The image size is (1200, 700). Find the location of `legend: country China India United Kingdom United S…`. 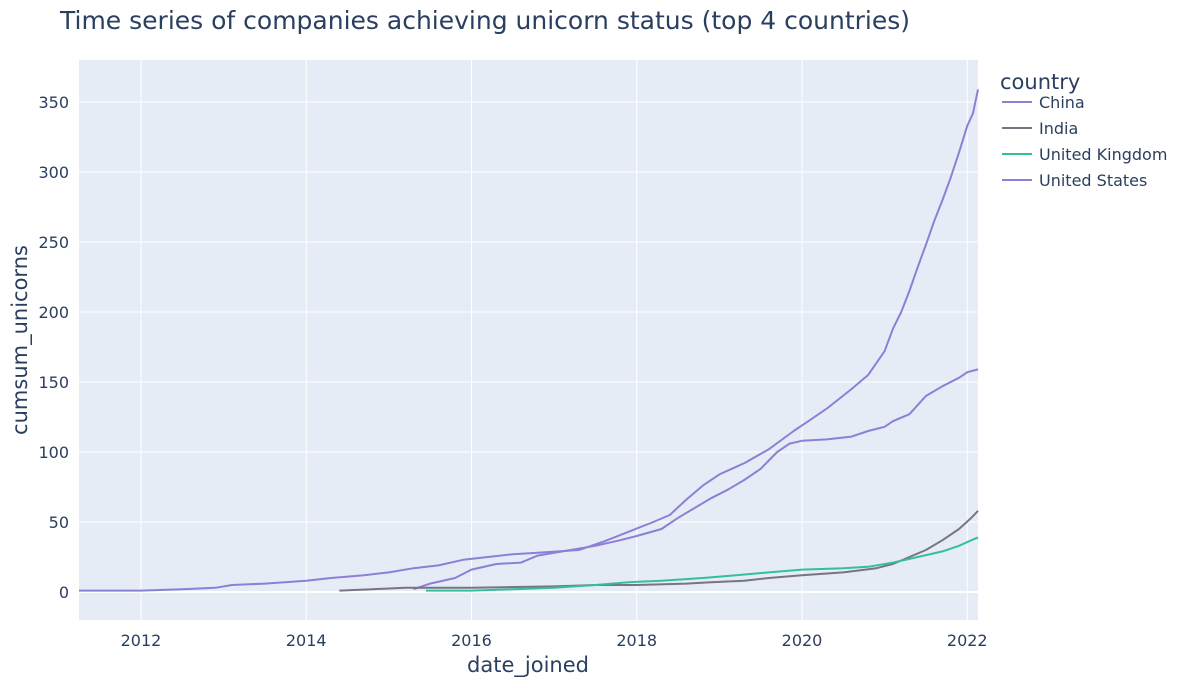

legend: country China India United Kingdom United S… is located at coordinates (1083, 130).